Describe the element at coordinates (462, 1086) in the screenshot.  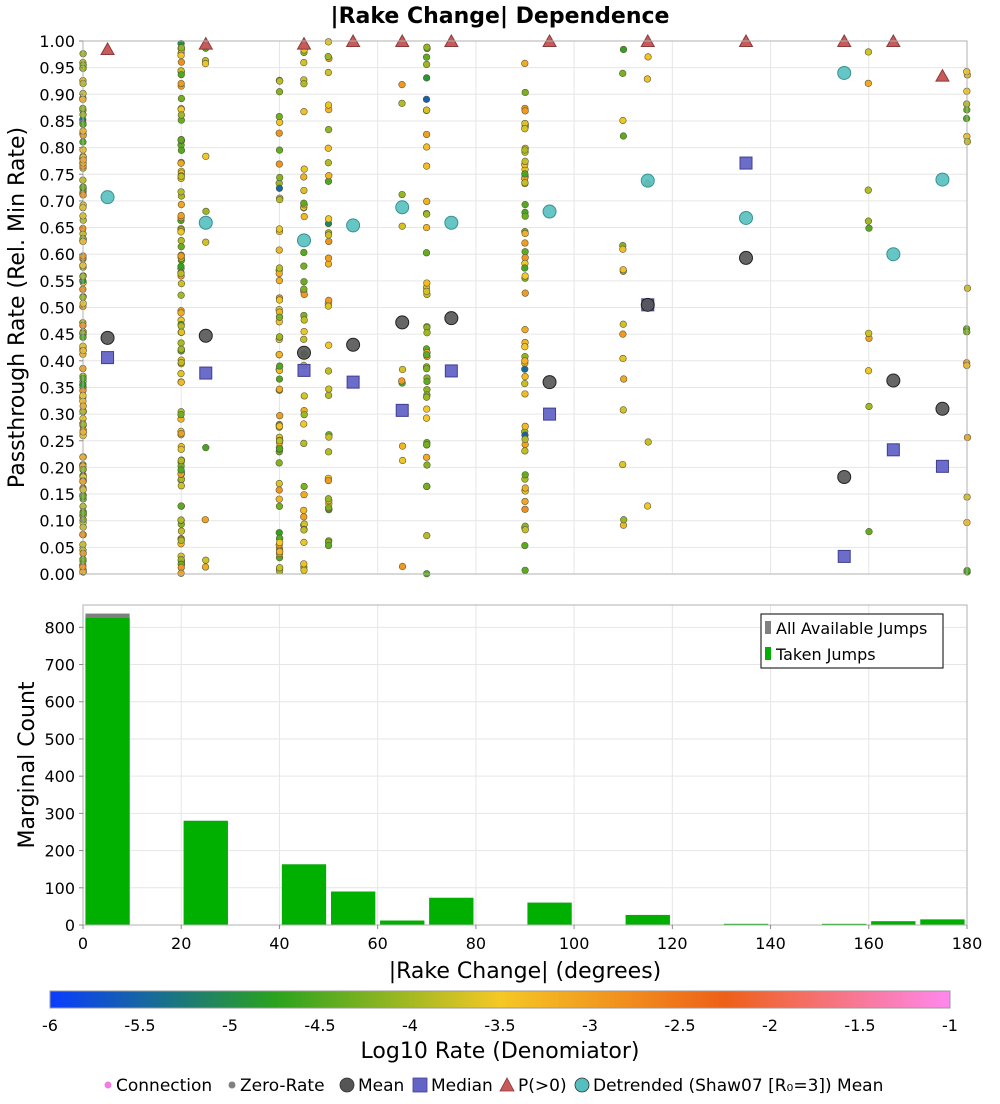
I see `legend-label: Median` at that location.